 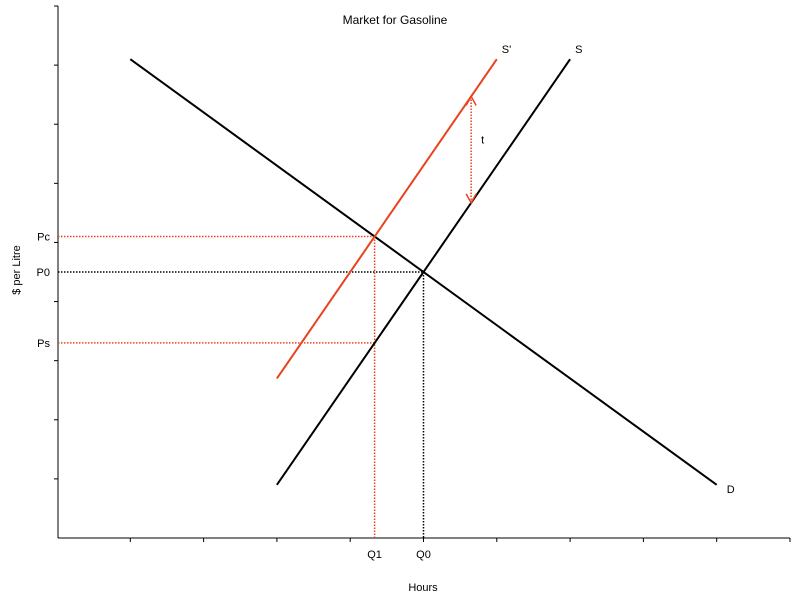 I want to click on x-axis-label: Hours, so click(x=423, y=588).